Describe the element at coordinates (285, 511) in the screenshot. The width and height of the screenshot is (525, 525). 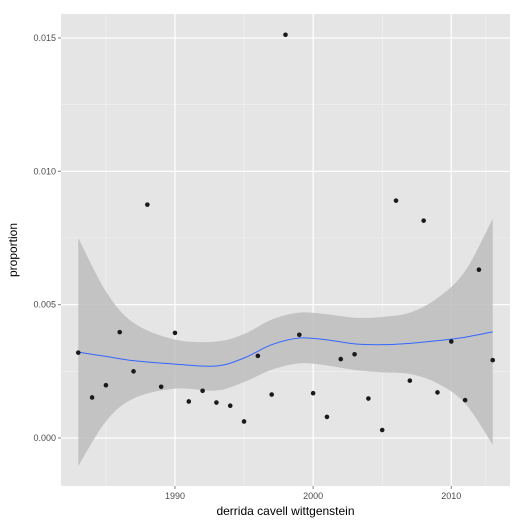
I see `x-axis-title: derrida cavell wittgenstein` at that location.